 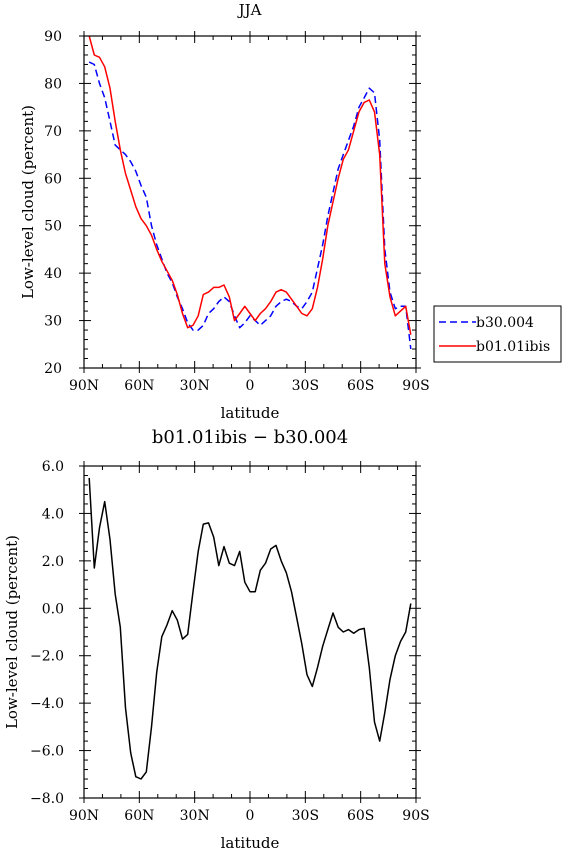 What do you see at coordinates (47, 704) in the screenshot?
I see `y-tick-label: −4.0` at bounding box center [47, 704].